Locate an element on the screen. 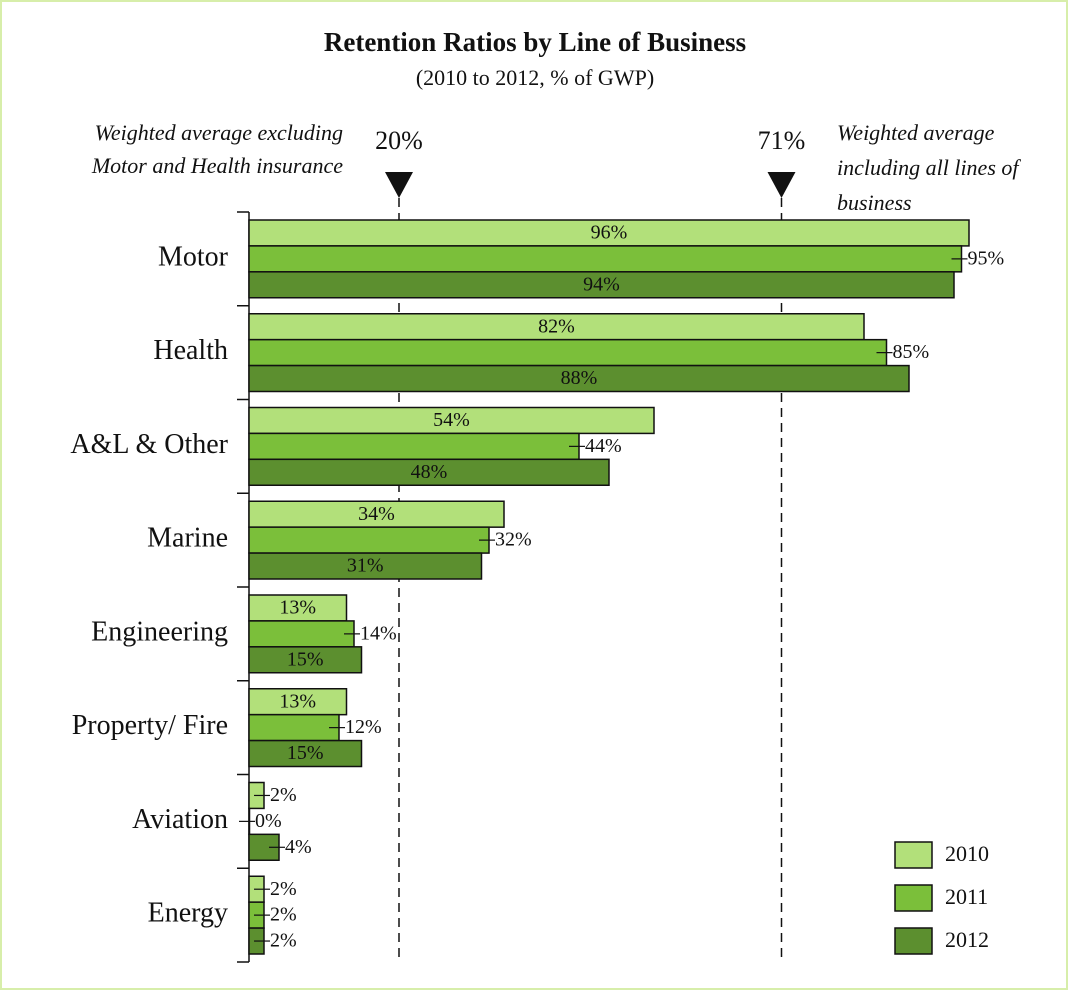 Image resolution: width=1070 pixels, height=992 pixels. y-tick-label: A&L & Other is located at coordinates (149, 444).